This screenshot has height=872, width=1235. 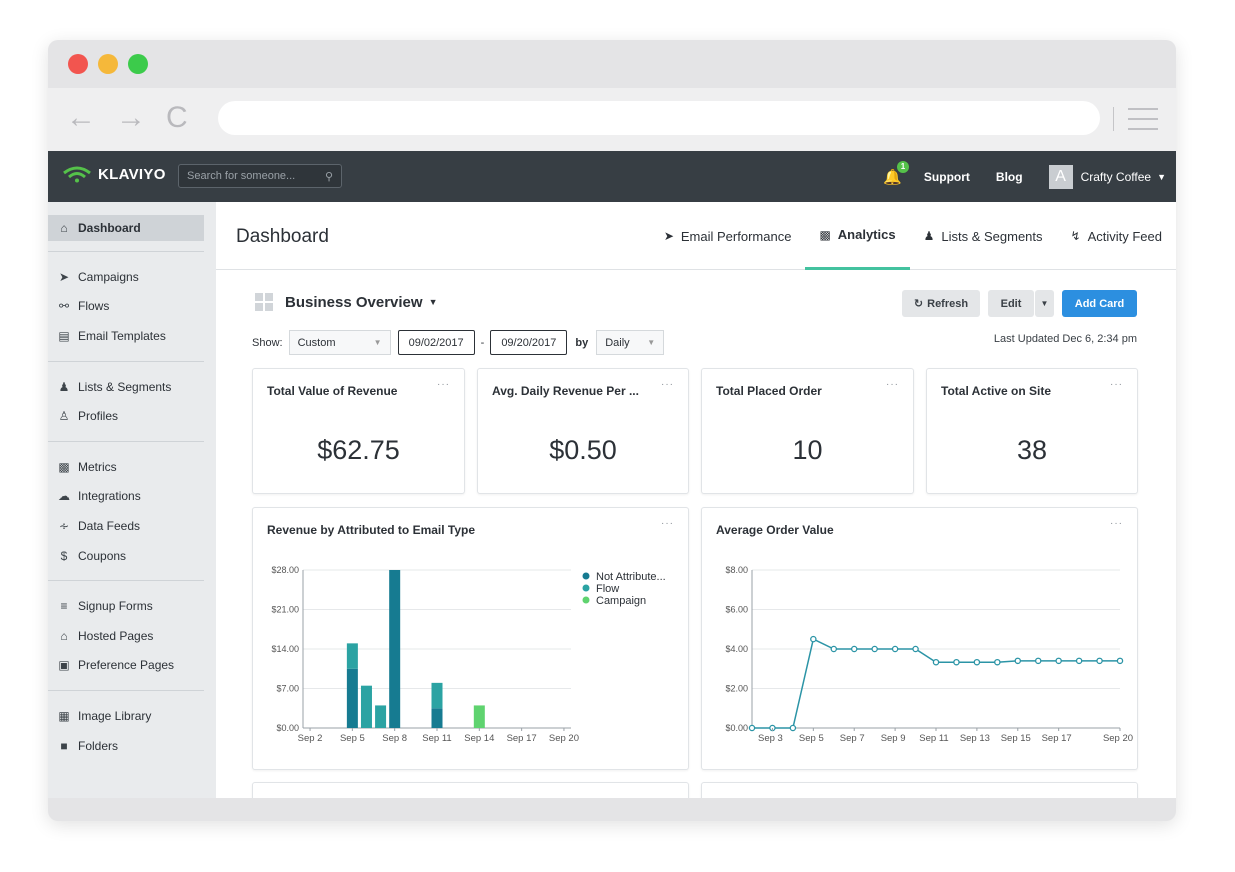 I want to click on tab-lists-segments: ♟ Lists & Segments, so click(x=983, y=236).